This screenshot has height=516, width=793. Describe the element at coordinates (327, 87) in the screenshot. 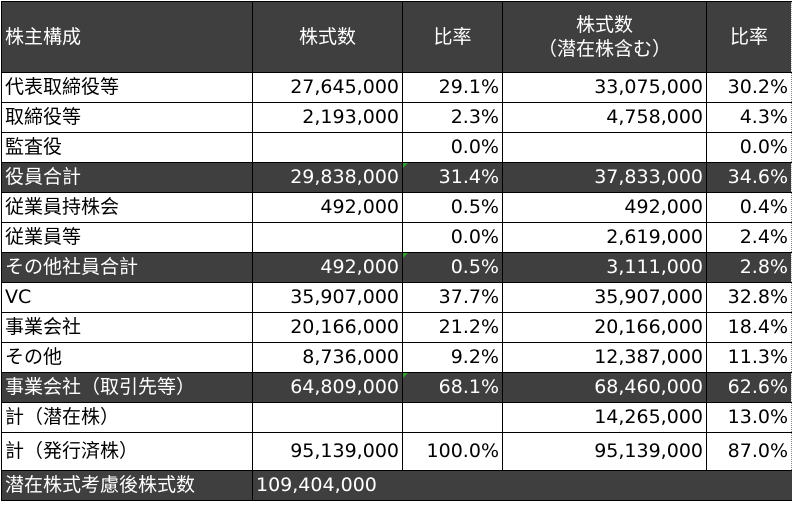

I see `row-shares: 27,645,000` at that location.